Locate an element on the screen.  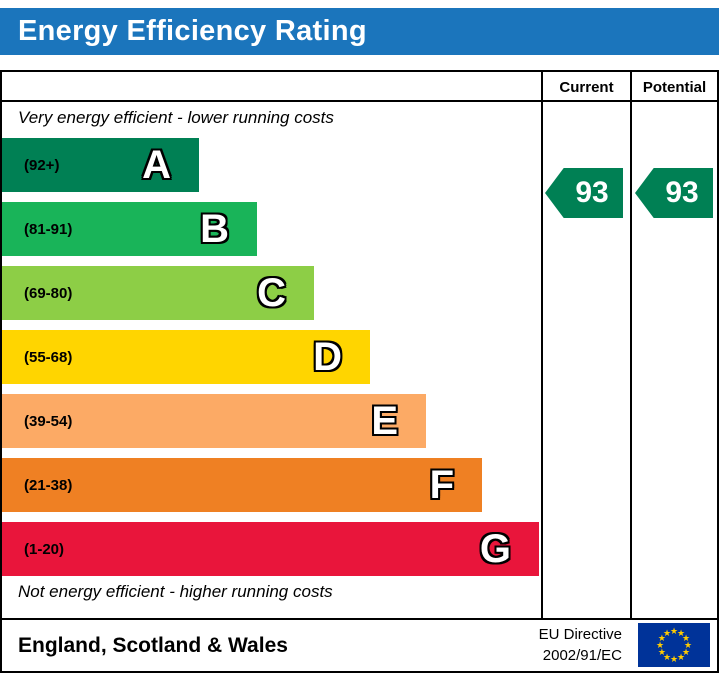
band-g-range: (1-20) is located at coordinates (44, 549).